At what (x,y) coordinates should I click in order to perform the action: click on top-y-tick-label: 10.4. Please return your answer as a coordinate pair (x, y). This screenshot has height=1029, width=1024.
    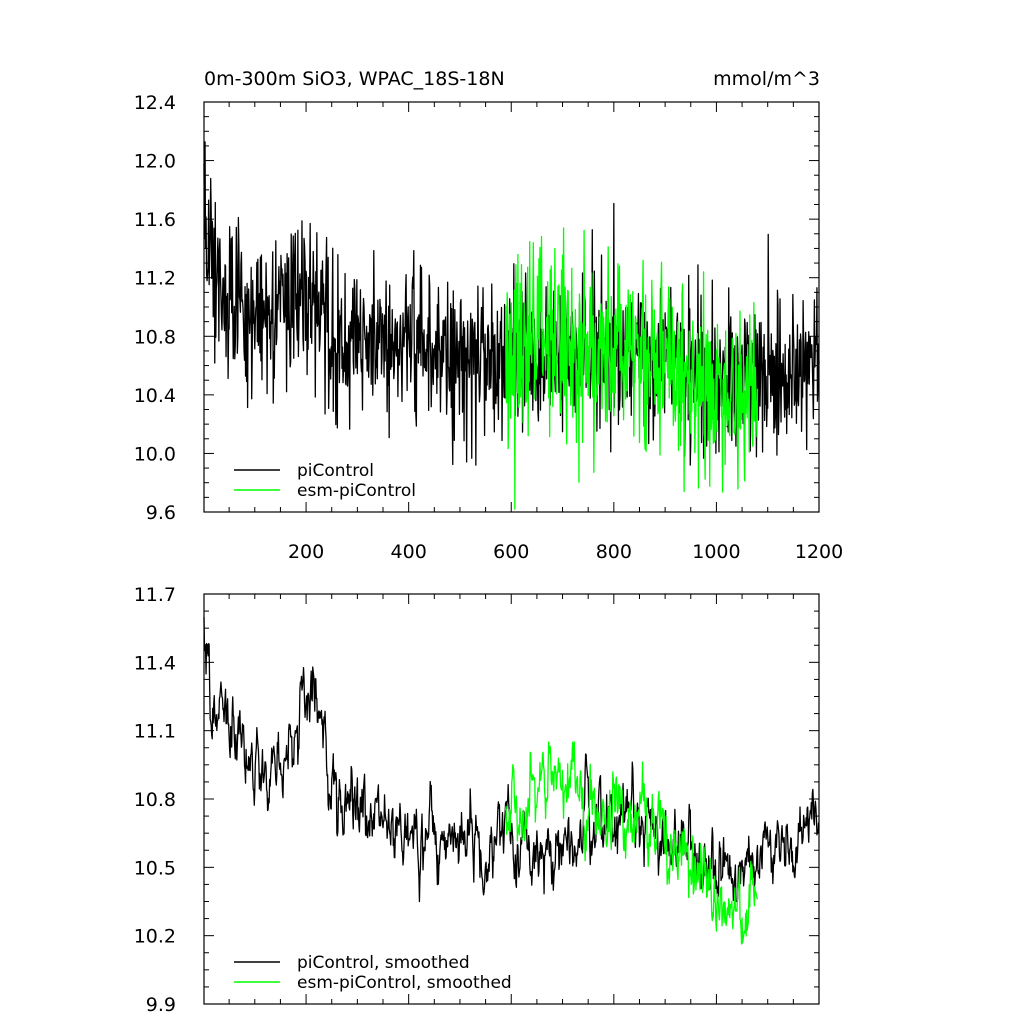
    Looking at the image, I should click on (155, 396).